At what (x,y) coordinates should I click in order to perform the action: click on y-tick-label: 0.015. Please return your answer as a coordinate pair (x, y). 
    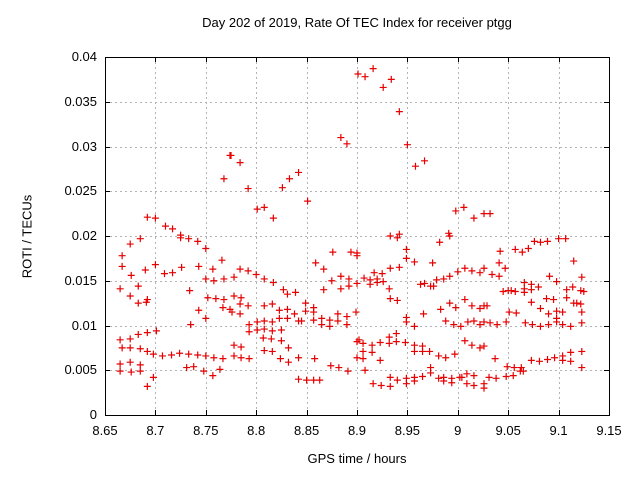
    Looking at the image, I should click on (80, 280).